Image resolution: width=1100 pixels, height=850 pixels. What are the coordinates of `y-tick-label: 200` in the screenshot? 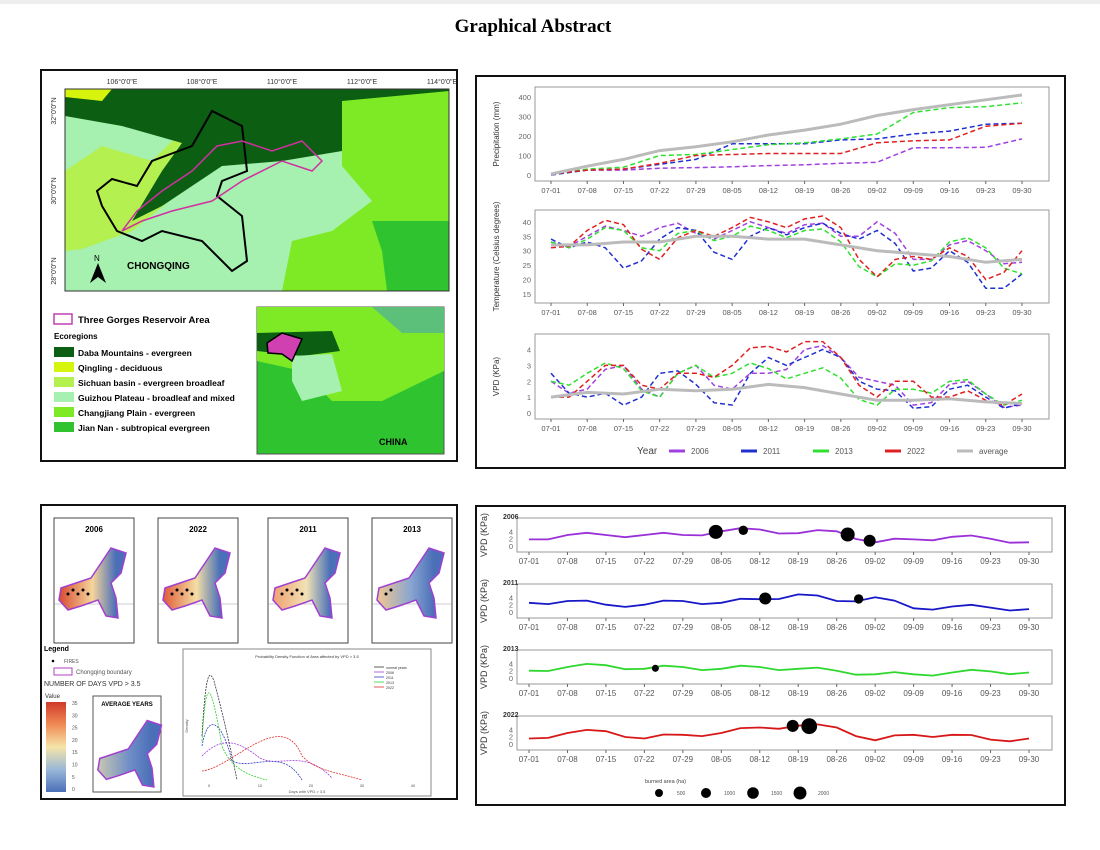 It's located at (524, 136).